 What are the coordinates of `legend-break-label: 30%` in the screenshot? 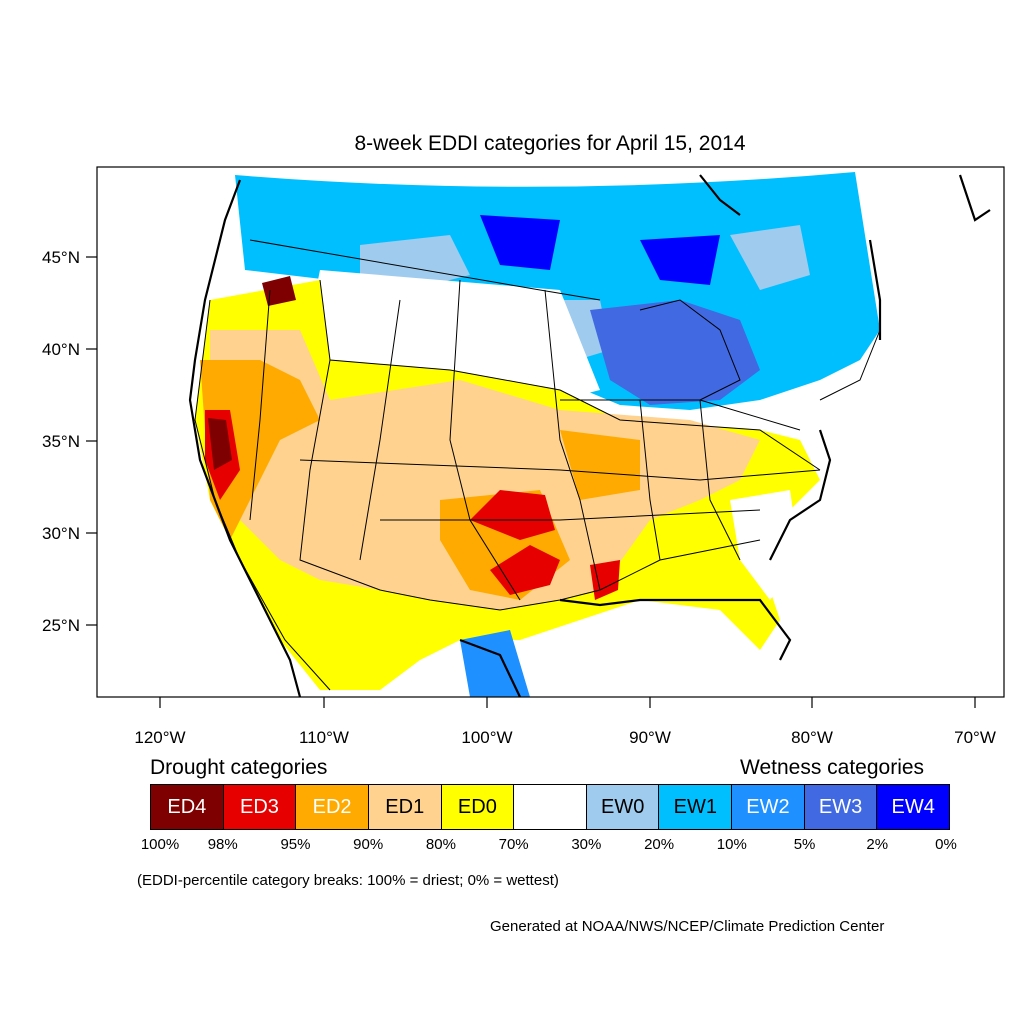 It's located at (586, 844).